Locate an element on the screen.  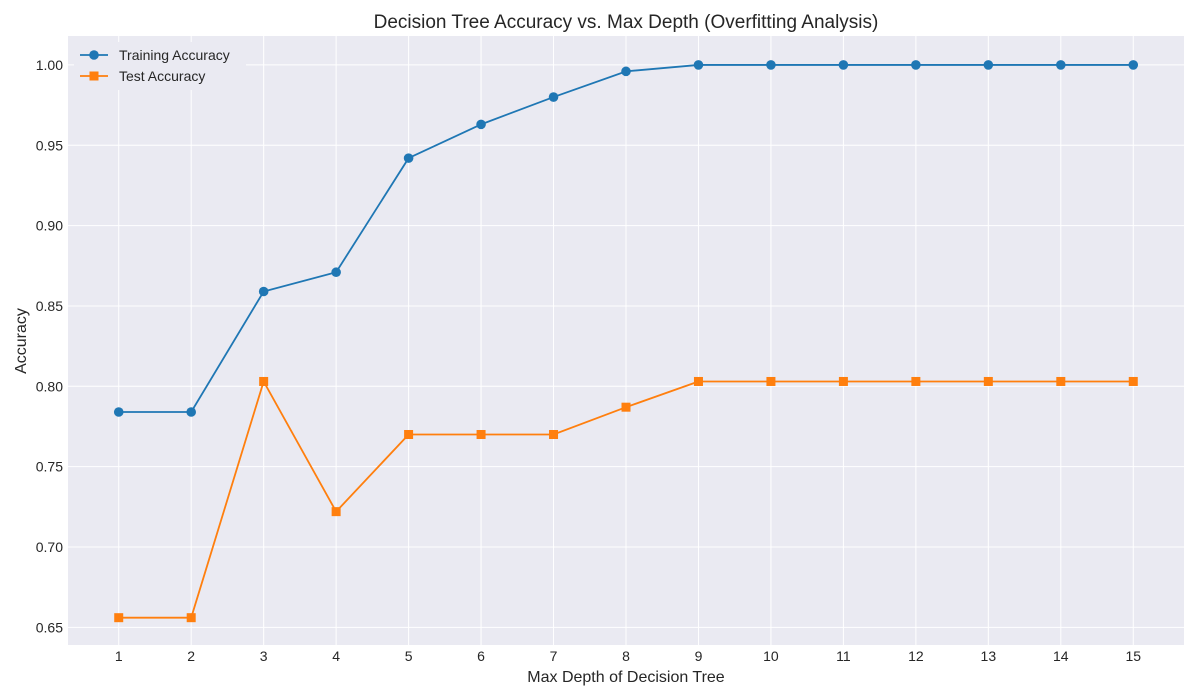
x-axis-title: Max Depth of Decision Tree is located at coordinates (626, 677).